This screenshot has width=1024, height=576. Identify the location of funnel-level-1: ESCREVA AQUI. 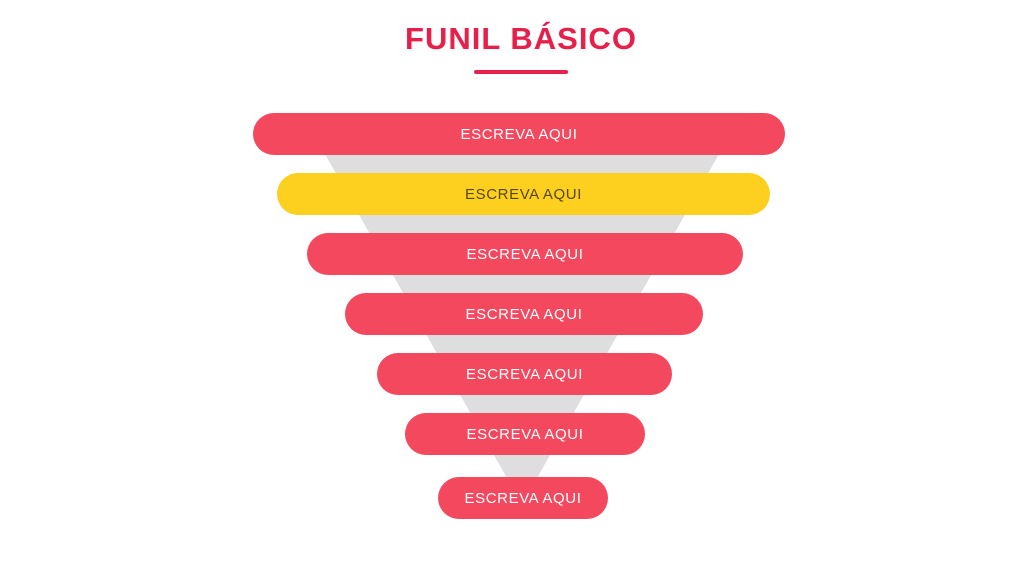
(519, 134).